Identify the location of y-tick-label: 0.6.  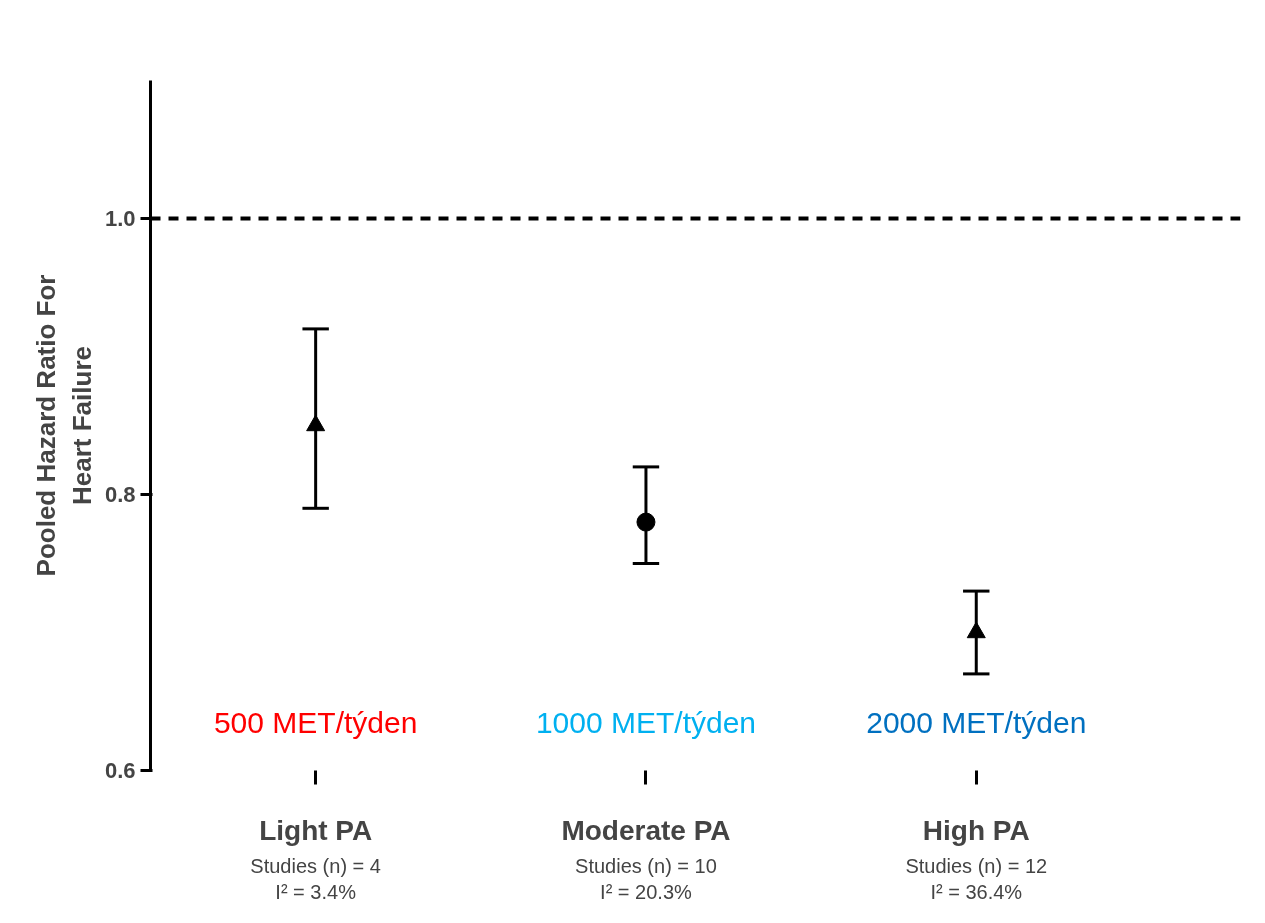
(120, 770).